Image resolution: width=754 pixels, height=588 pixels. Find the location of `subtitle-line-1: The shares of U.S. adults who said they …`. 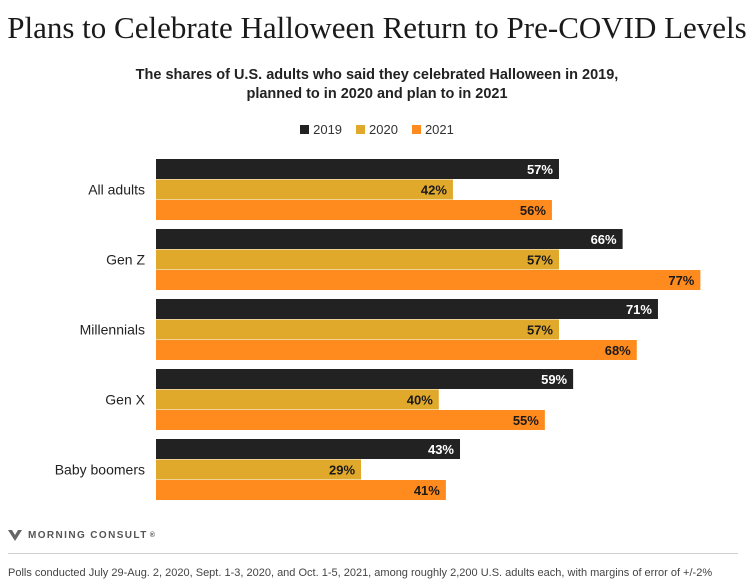

subtitle-line-1: The shares of U.S. adults who said they … is located at coordinates (377, 75).